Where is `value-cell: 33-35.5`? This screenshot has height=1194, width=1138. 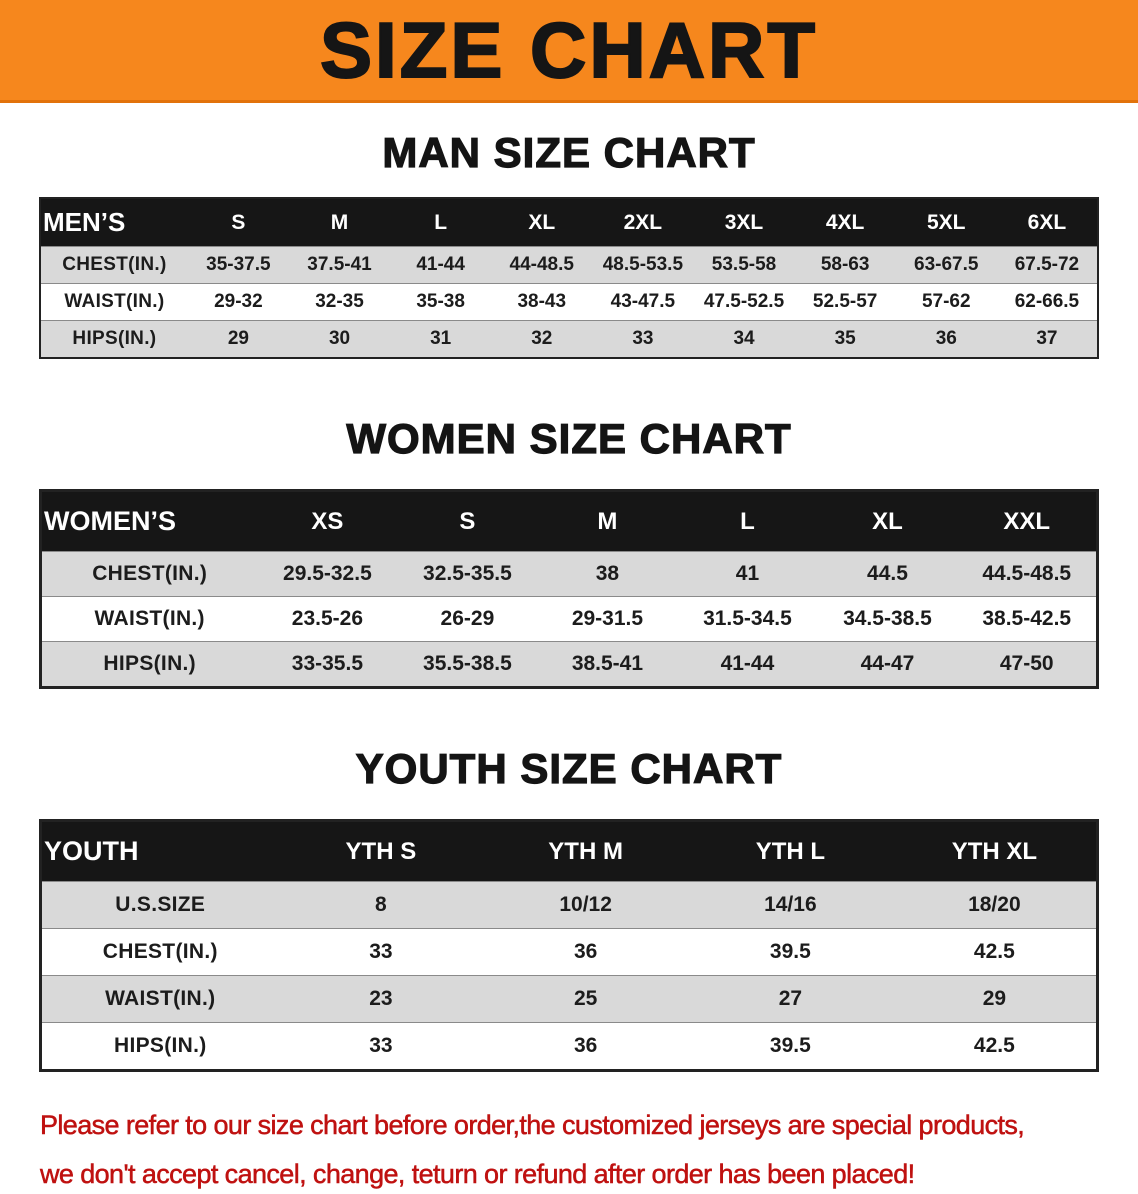
value-cell: 33-35.5 is located at coordinates (327, 663).